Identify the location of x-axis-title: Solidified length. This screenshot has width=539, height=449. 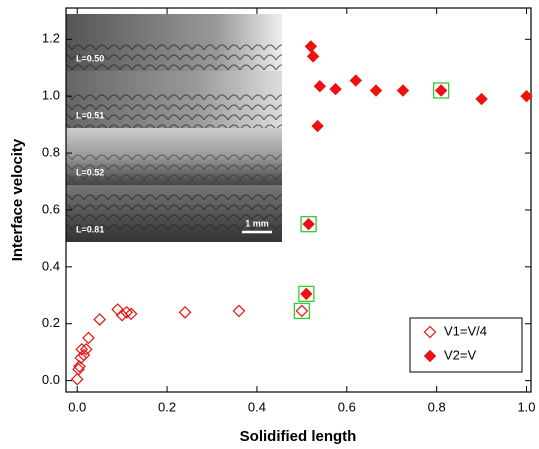
(298, 436).